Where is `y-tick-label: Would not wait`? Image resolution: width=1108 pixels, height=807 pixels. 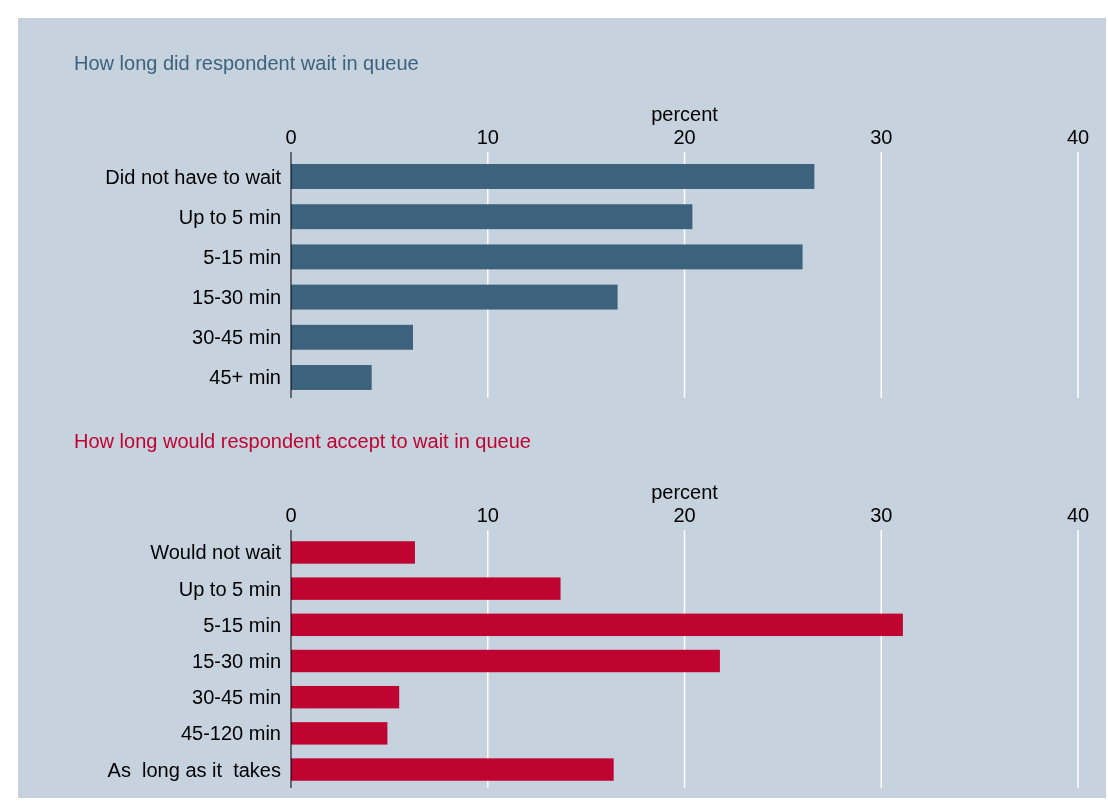 y-tick-label: Would not wait is located at coordinates (216, 552).